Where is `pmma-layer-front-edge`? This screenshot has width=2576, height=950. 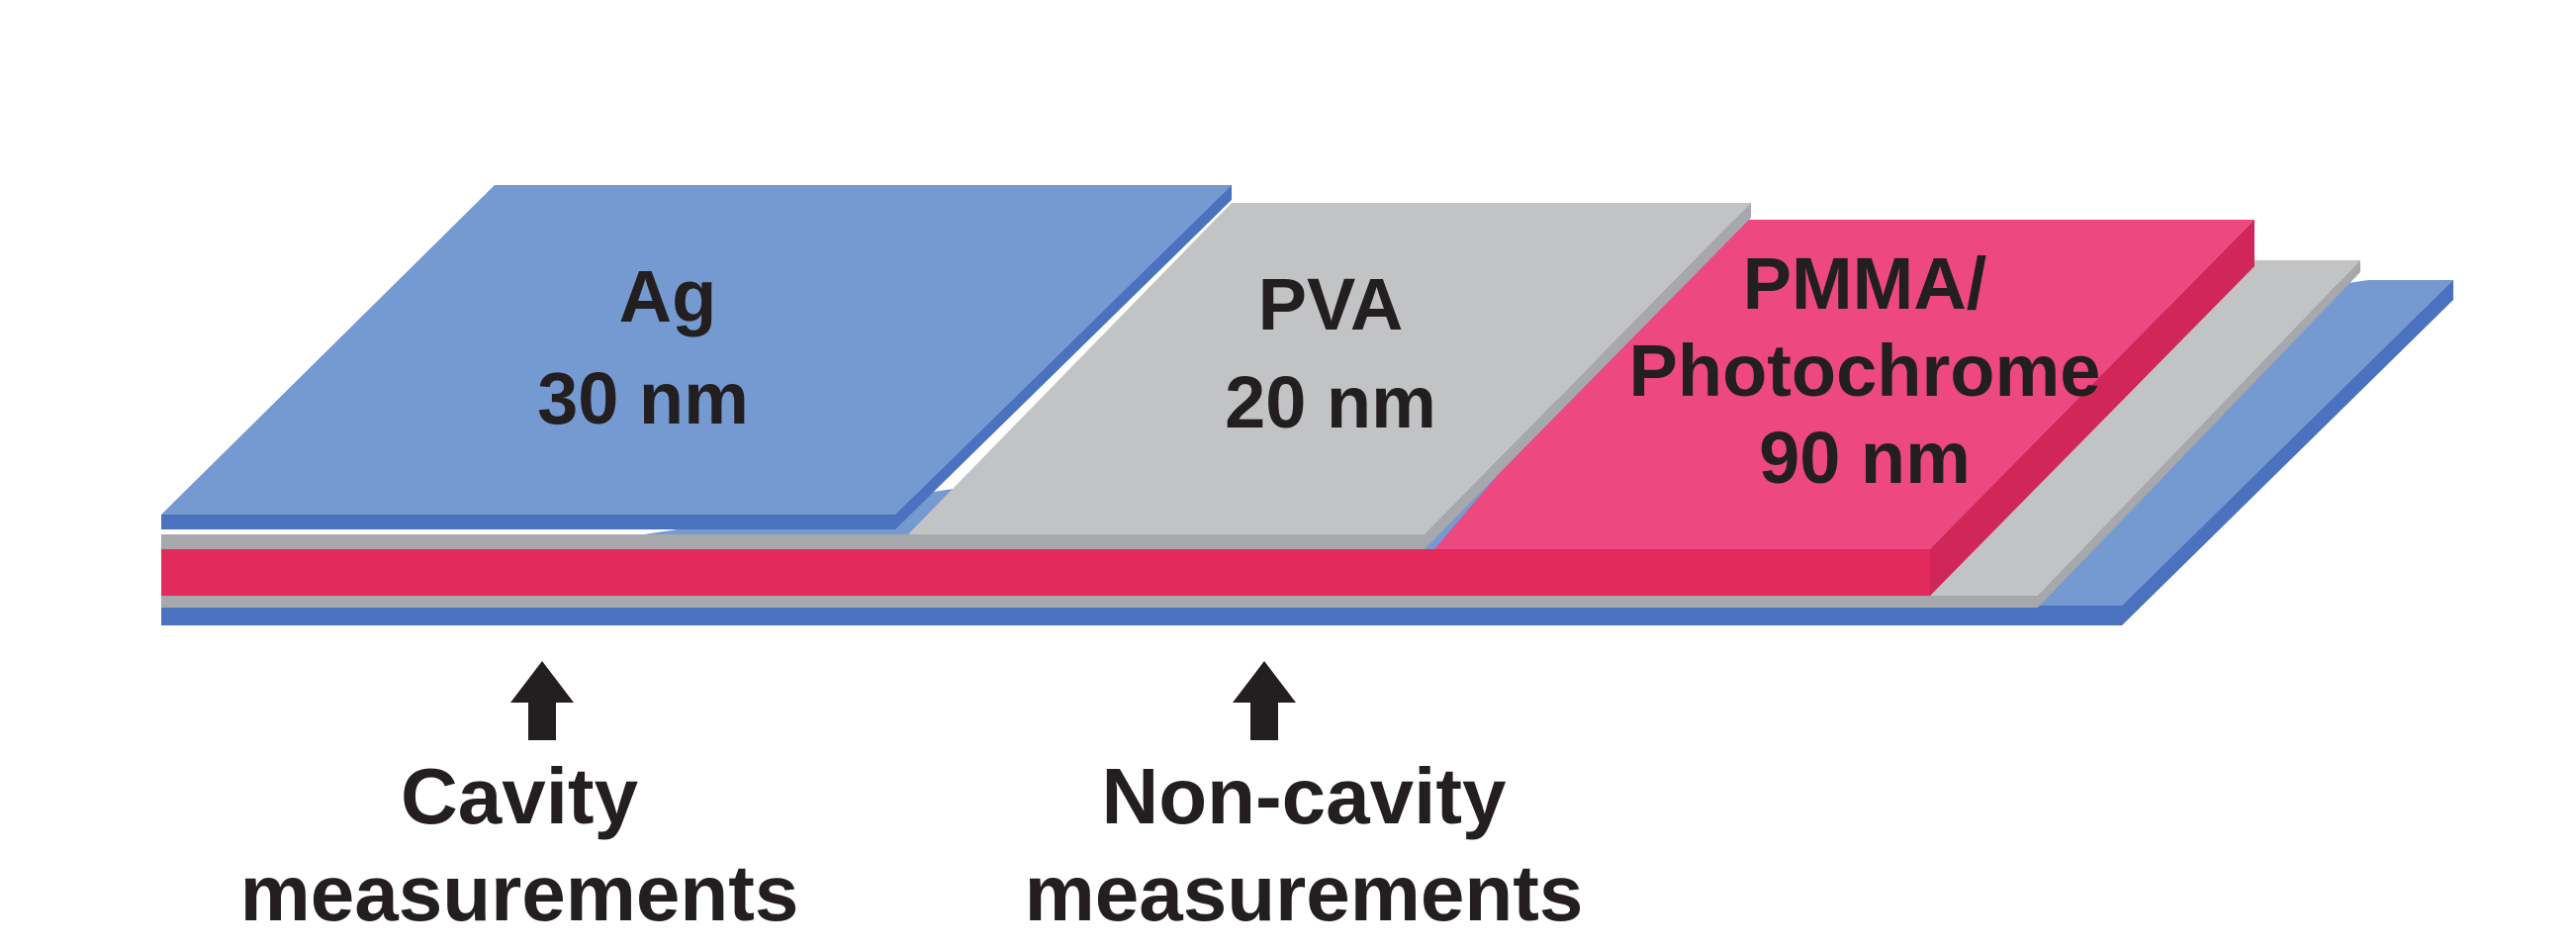 pmma-layer-front-edge is located at coordinates (1046, 573).